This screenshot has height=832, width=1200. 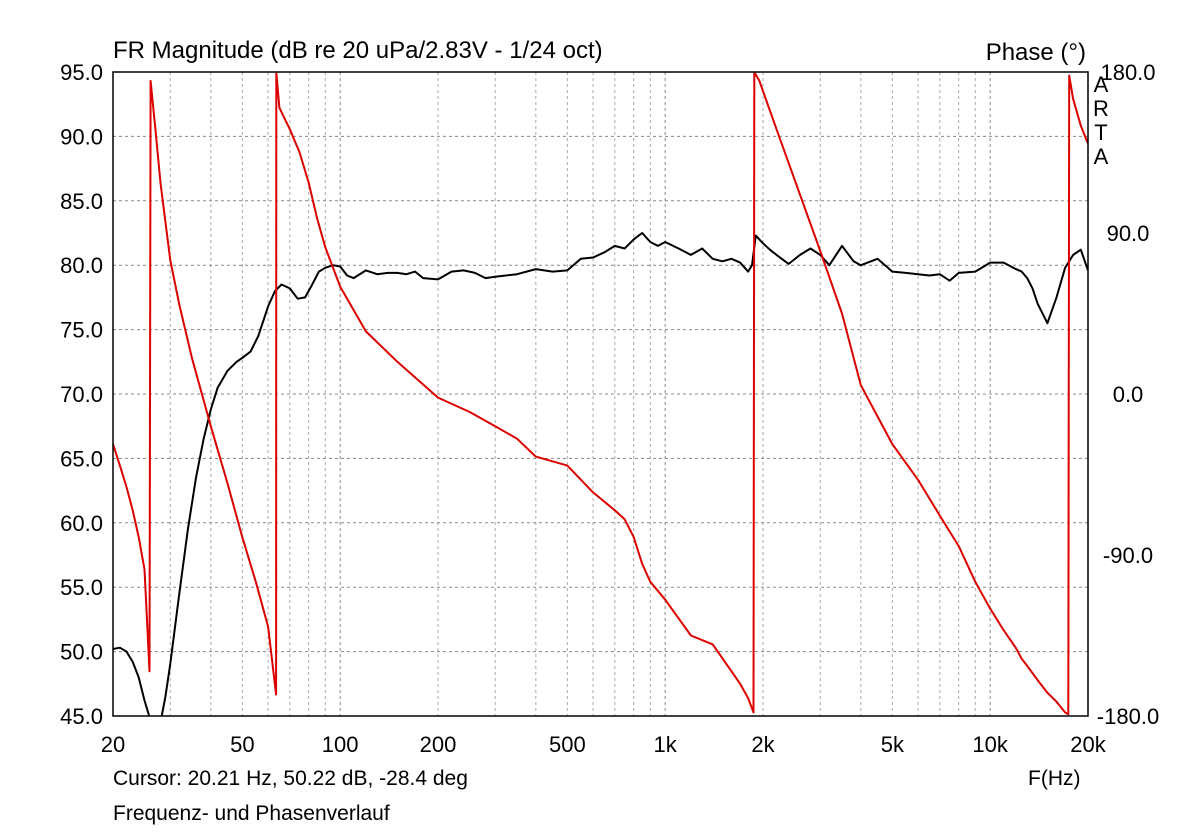 I want to click on y-tick-label: 75.0, so click(x=81, y=330).